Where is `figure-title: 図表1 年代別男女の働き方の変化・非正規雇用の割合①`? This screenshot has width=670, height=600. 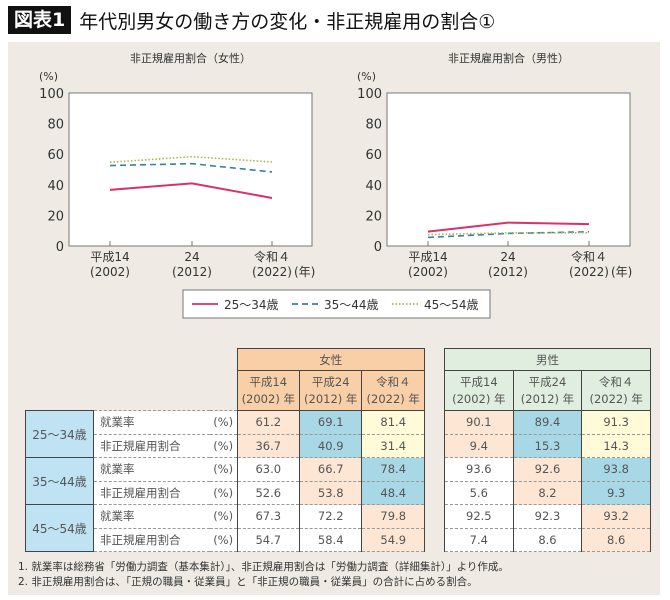
figure-title: 図表1 年代別男女の働き方の変化・非正規雇用の割合① is located at coordinates (251, 20).